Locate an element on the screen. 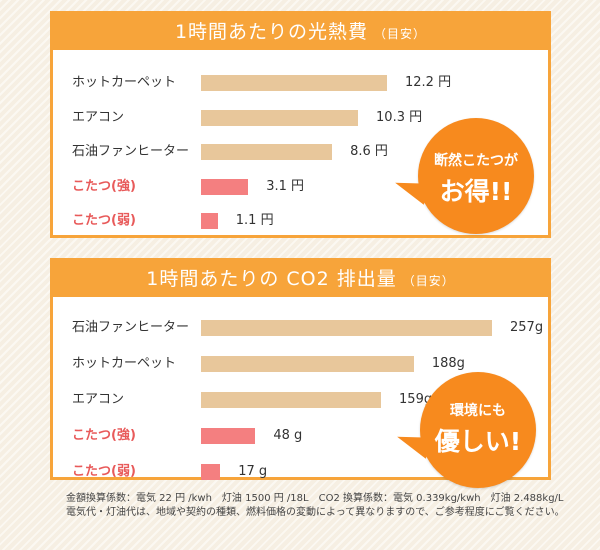 The height and width of the screenshot is (550, 600). cost-callout-bubble: 断然こたつが お得!! is located at coordinates (462, 176).